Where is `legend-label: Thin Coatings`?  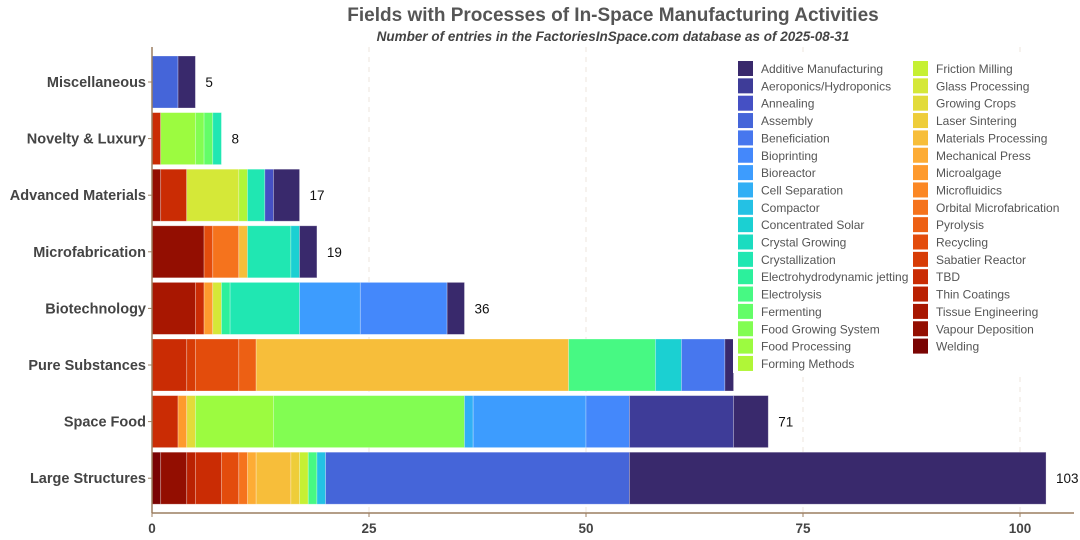
legend-label: Thin Coatings is located at coordinates (973, 295).